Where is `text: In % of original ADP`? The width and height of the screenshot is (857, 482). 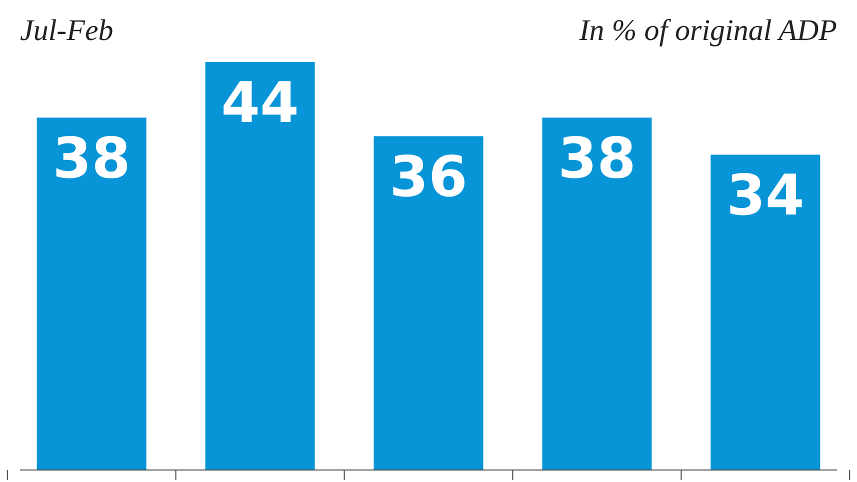 text: In % of original ADP is located at coordinates (707, 30).